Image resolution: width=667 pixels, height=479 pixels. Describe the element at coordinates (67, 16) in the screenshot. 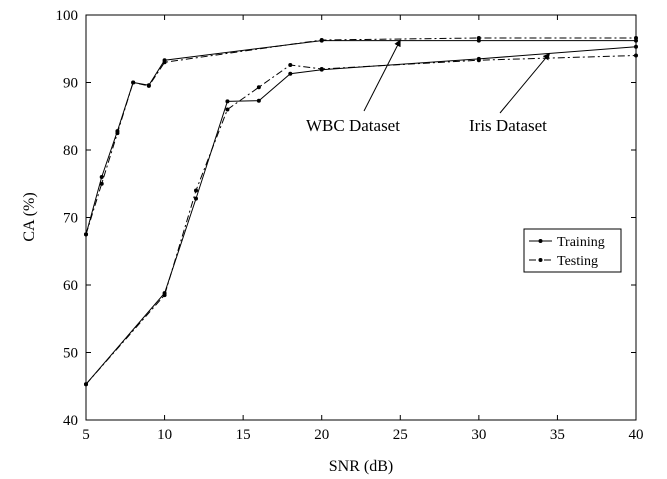

I see `y-tick-label: 100` at that location.